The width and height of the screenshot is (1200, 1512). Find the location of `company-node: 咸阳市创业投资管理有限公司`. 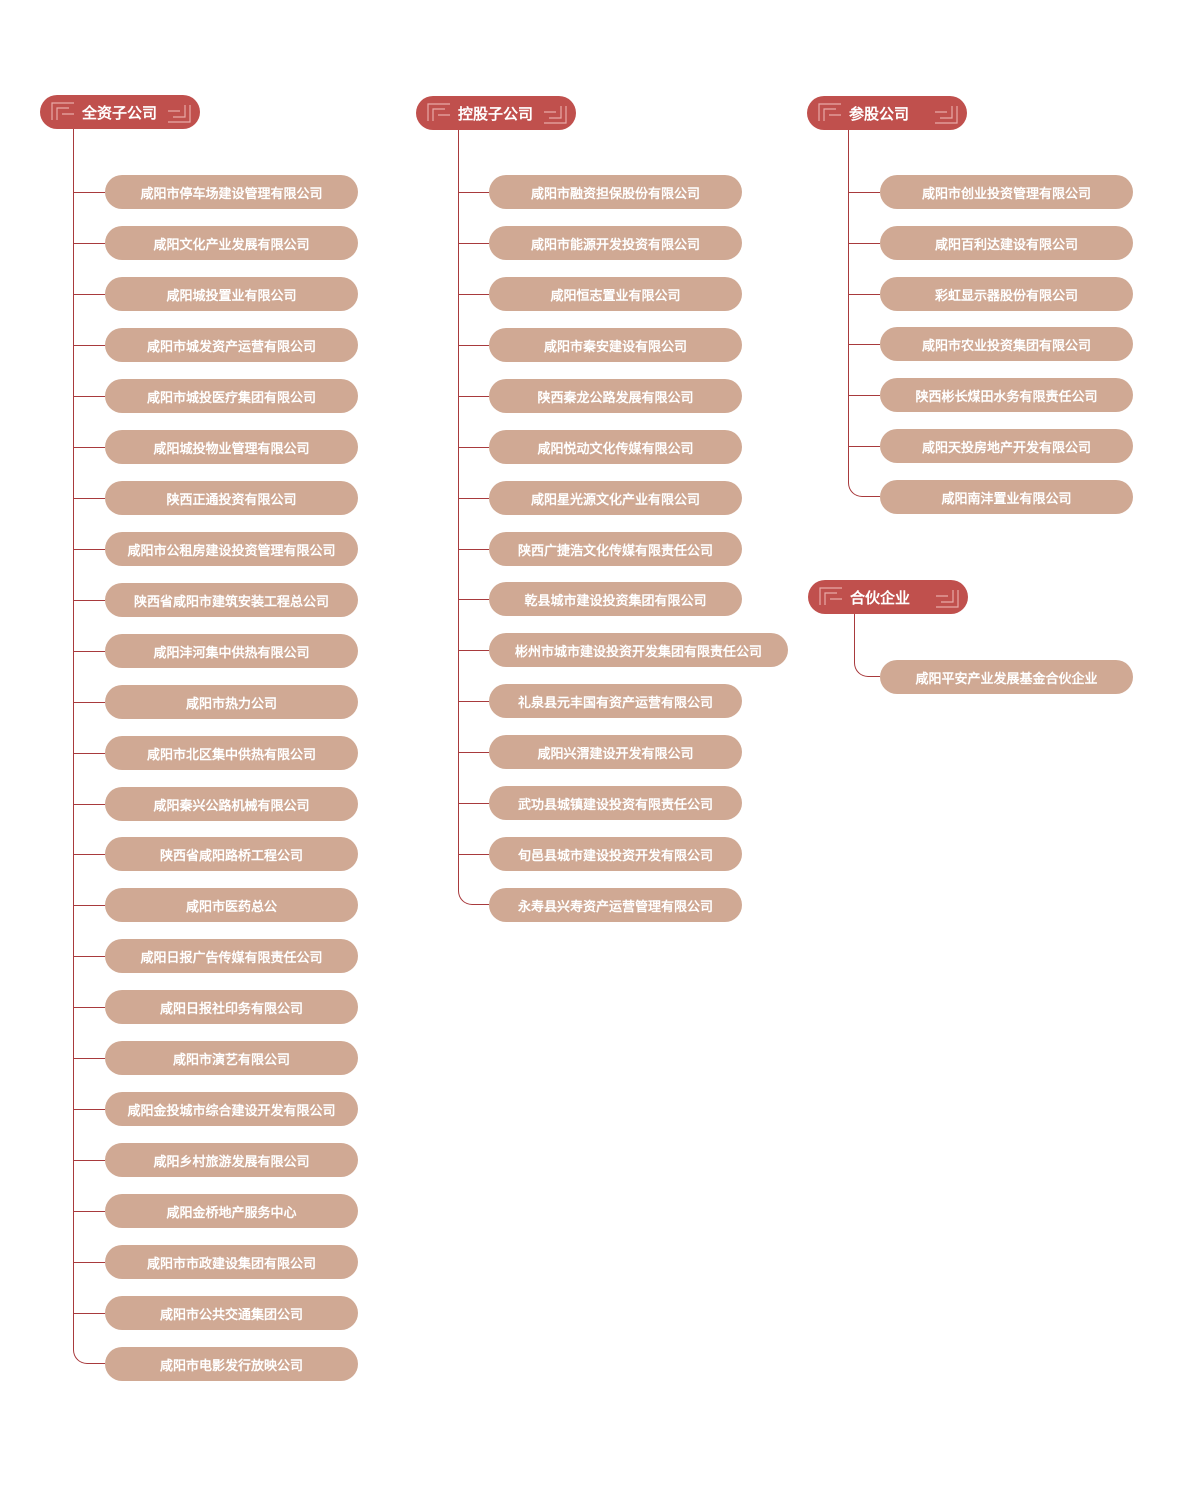

company-node: 咸阳市创业投资管理有限公司 is located at coordinates (1006, 192).